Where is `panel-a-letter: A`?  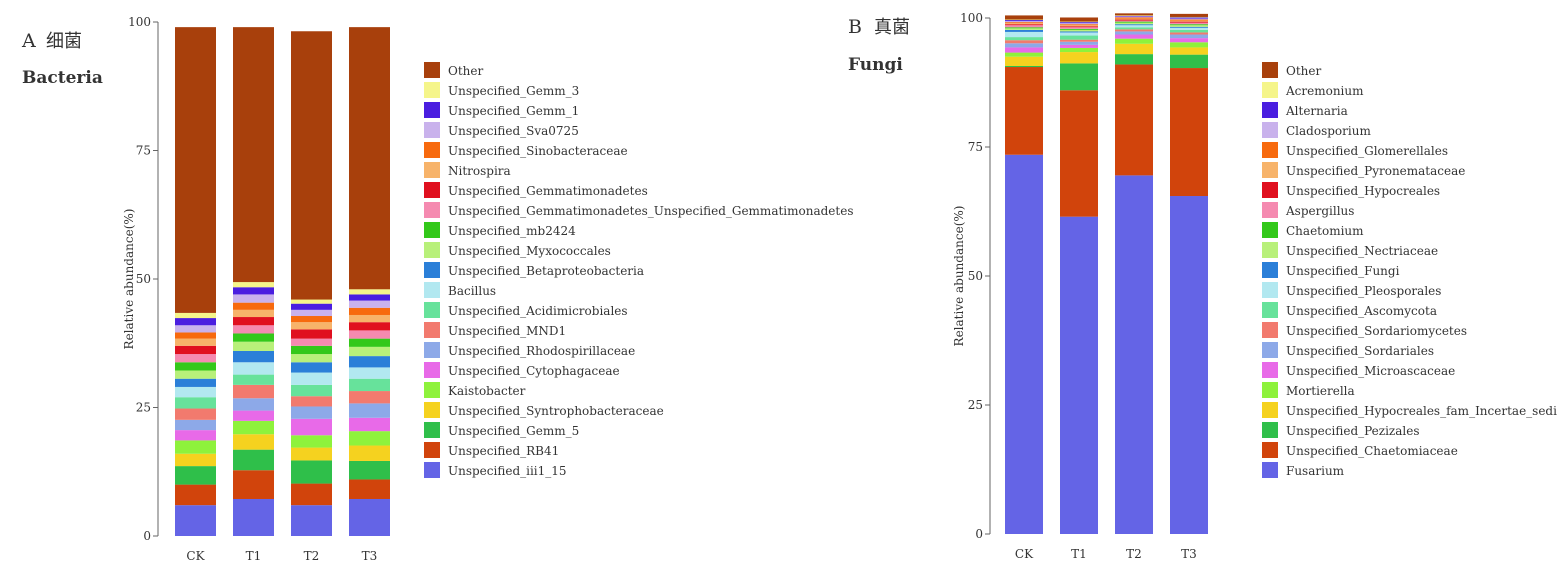 panel-a-letter: A is located at coordinates (28, 41).